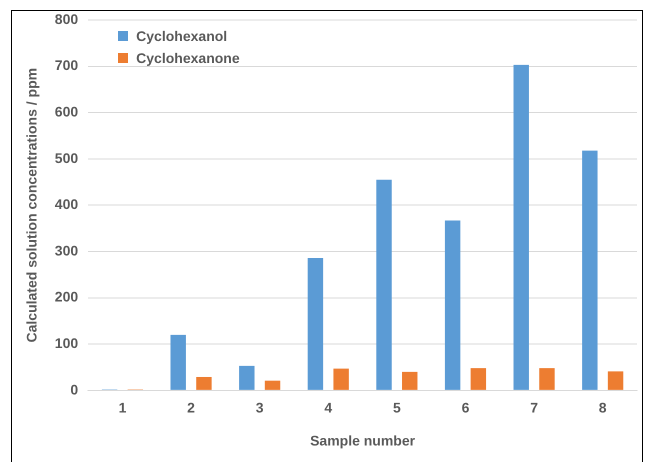  Describe the element at coordinates (66, 342) in the screenshot. I see `y-tick-label: 100` at that location.